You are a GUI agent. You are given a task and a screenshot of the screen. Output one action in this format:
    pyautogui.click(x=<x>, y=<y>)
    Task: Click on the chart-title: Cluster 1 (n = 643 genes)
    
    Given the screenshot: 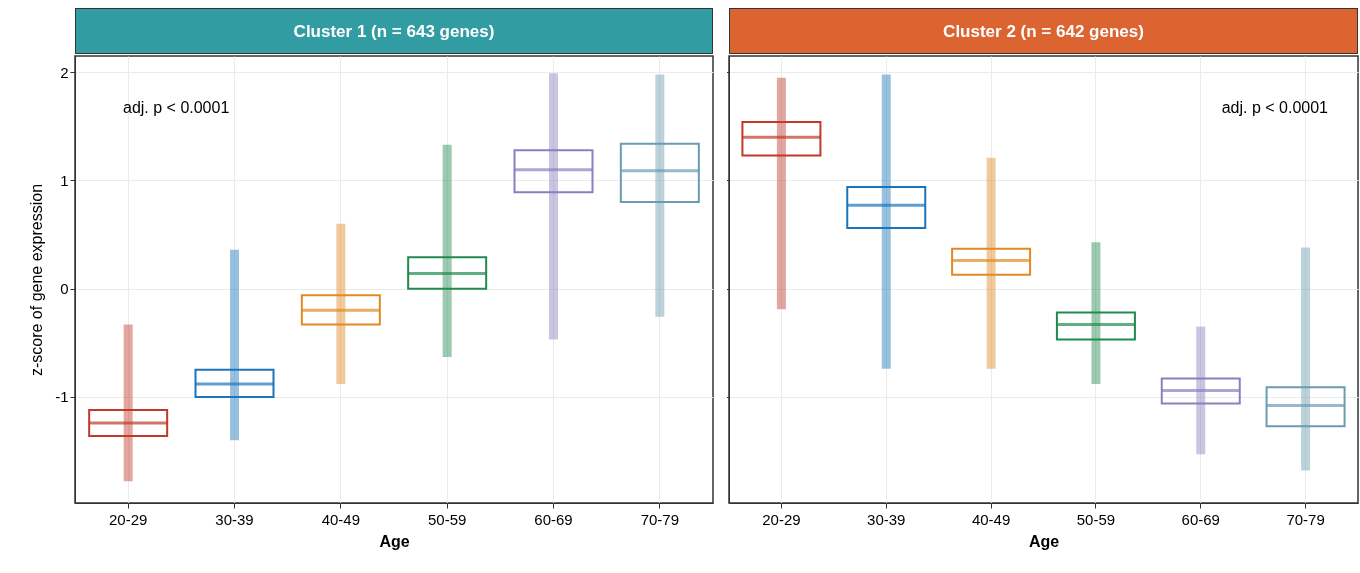 What is the action you would take?
    pyautogui.click(x=394, y=31)
    